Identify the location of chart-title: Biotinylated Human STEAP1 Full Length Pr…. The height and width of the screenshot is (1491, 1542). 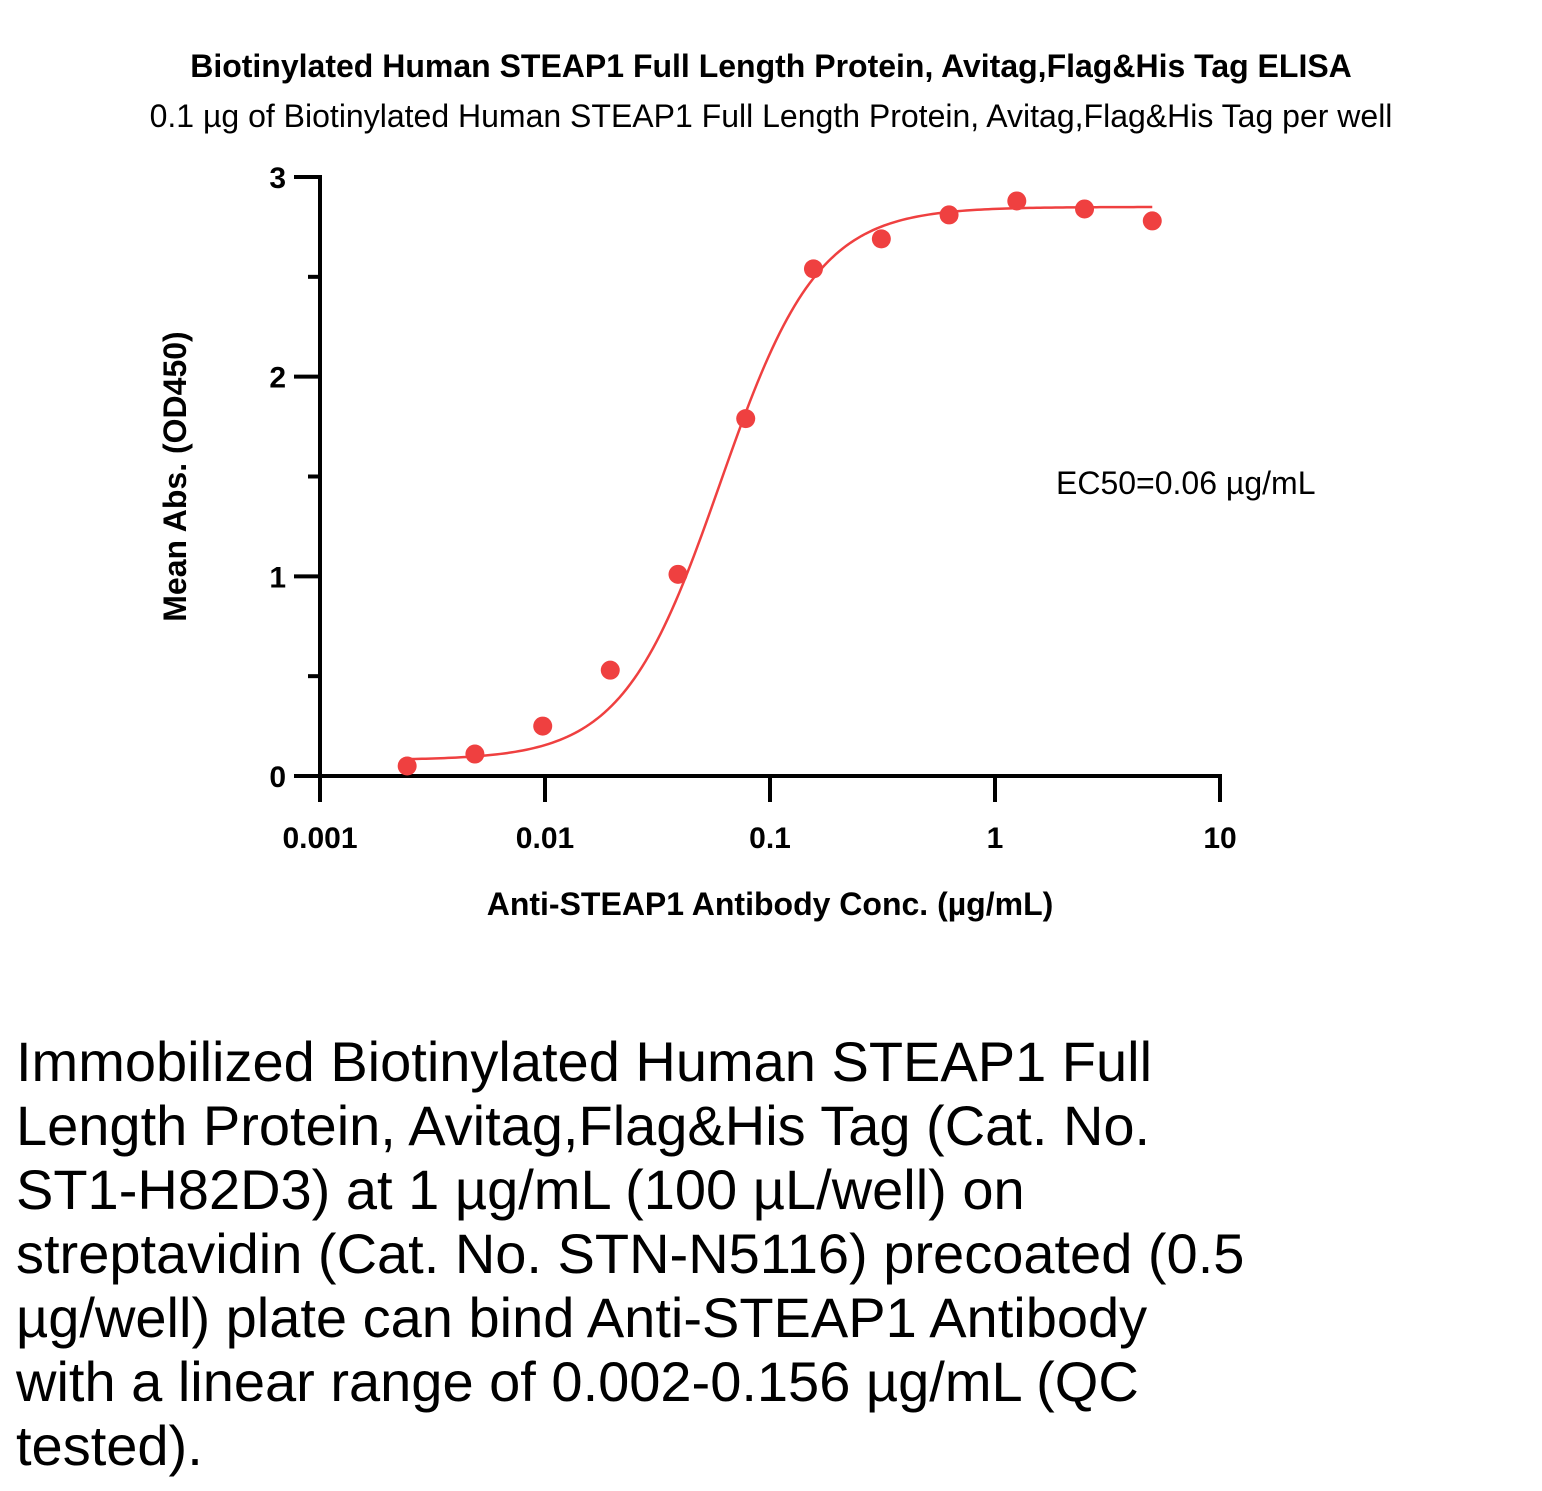
(771, 66).